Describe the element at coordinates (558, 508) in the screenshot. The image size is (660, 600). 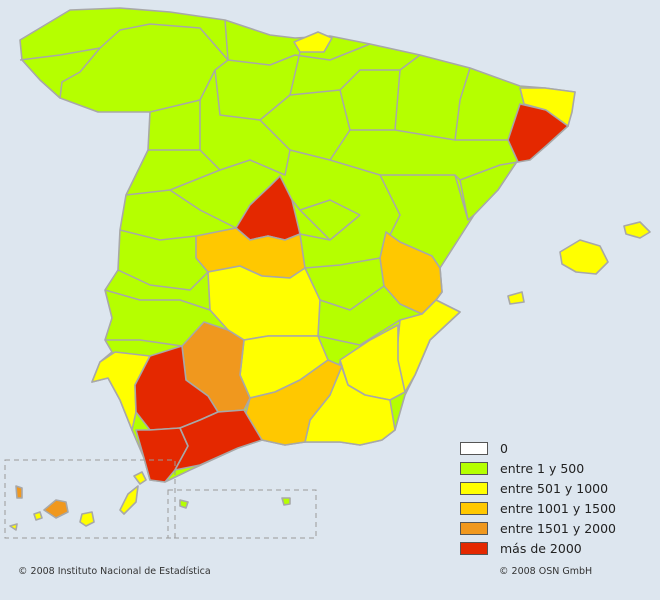
I see `legend-label: entre 1001 y 1500` at that location.